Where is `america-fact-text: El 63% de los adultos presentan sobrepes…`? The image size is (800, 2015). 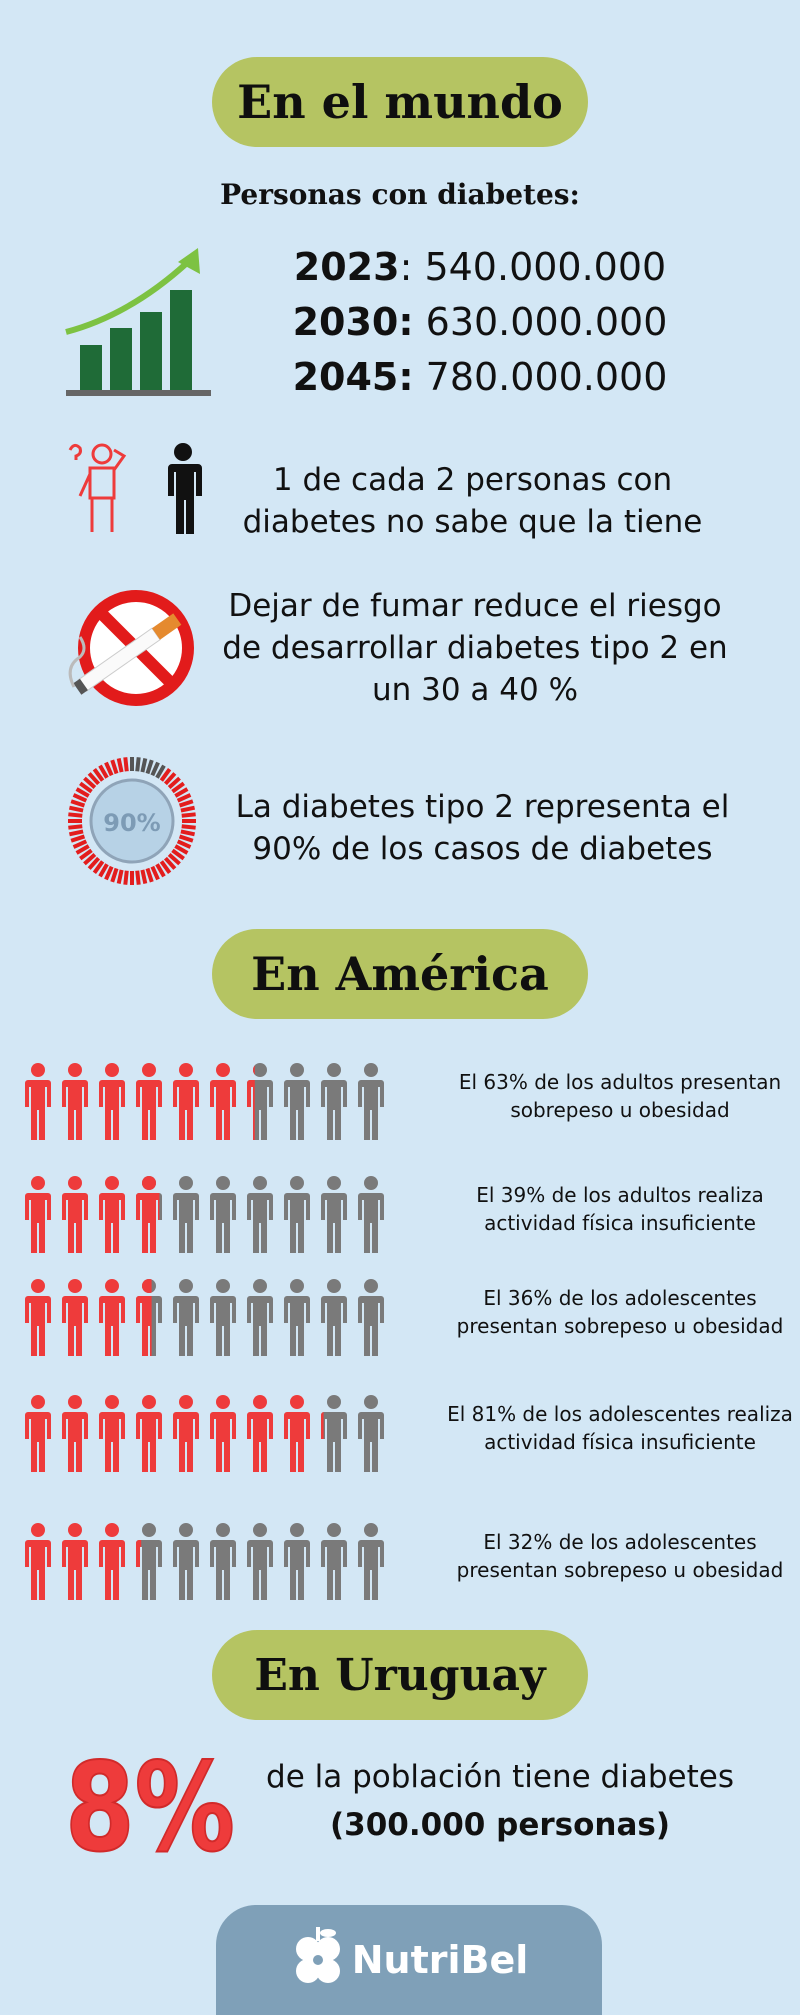
america-fact-text: El 63% de los adultos presentan sobrepes… is located at coordinates (620, 1096).